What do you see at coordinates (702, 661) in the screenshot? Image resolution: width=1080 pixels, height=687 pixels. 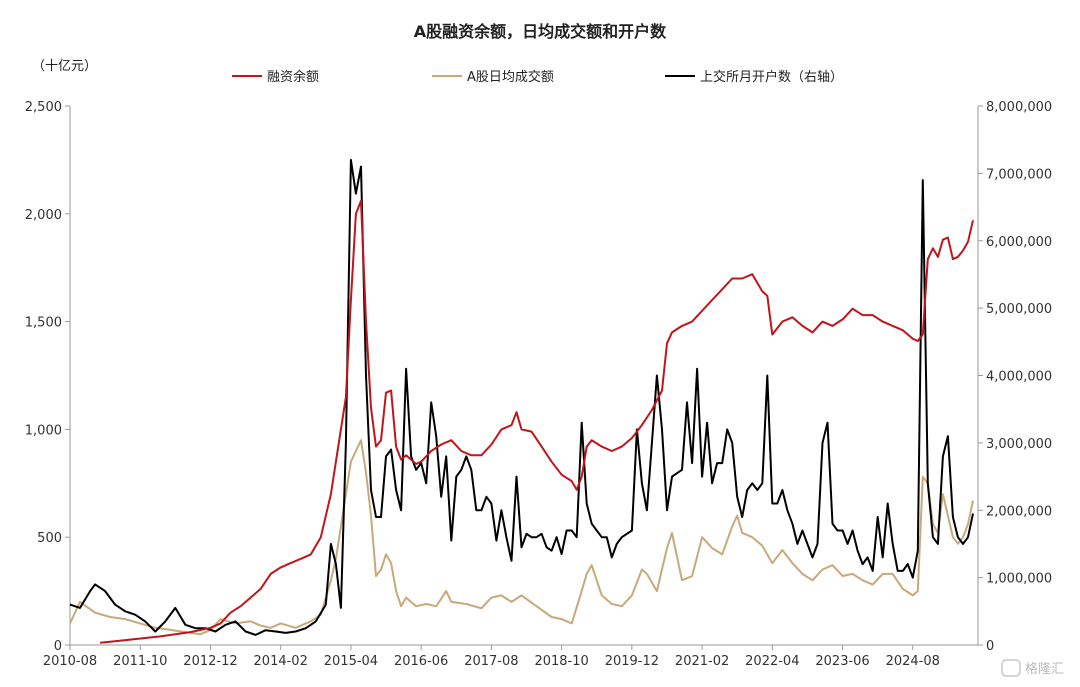 I see `x-tick-label: 2021-02` at bounding box center [702, 661].